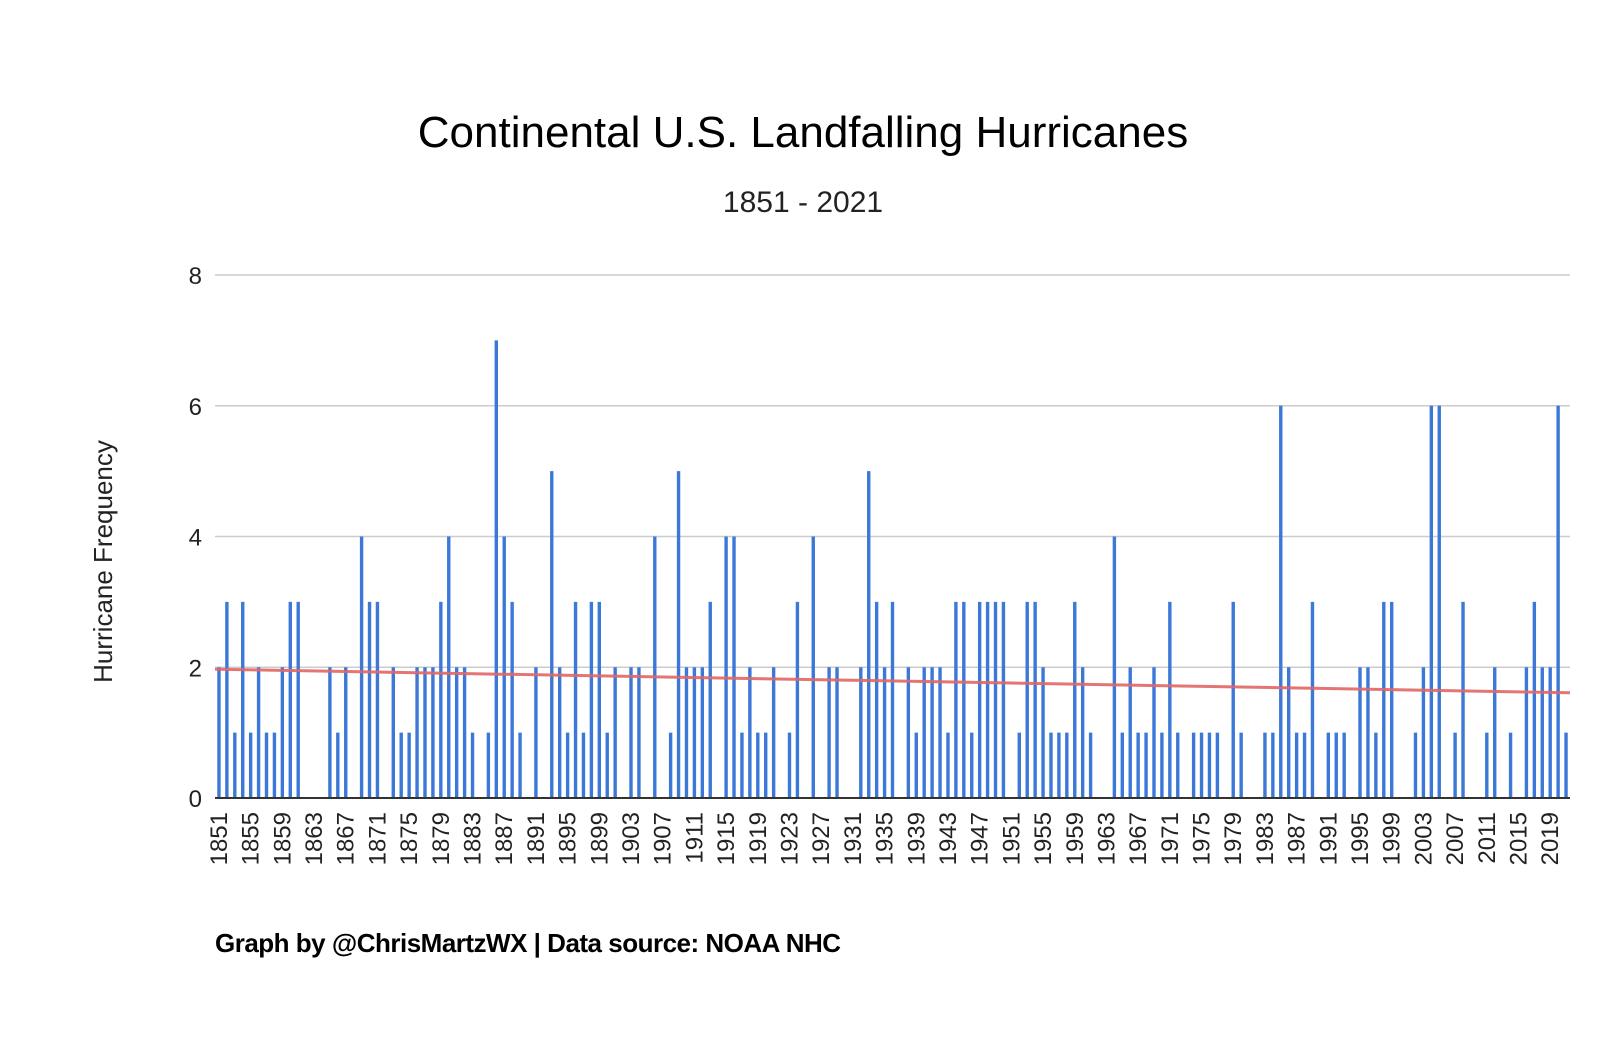 The width and height of the screenshot is (1606, 1052). Describe the element at coordinates (536, 838) in the screenshot. I see `x-tick-label: 1891` at that location.